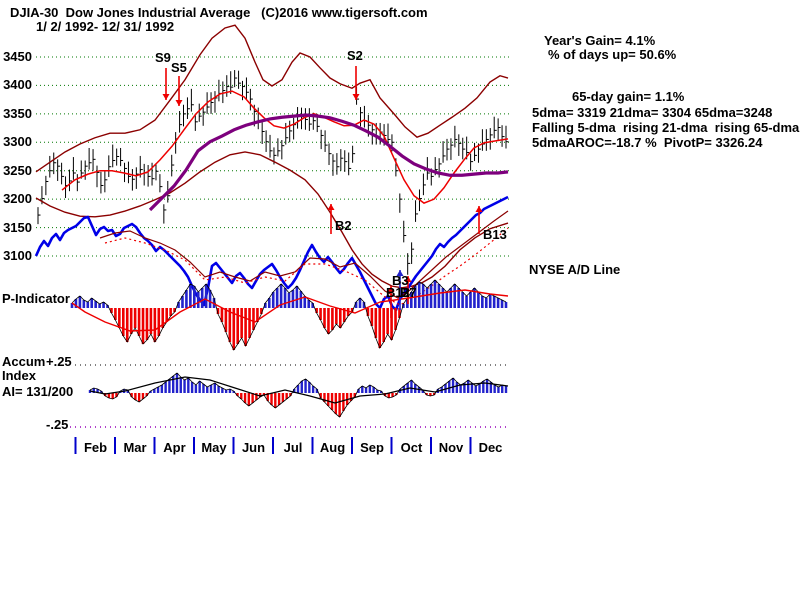 This screenshot has width=800, height=600. Describe the element at coordinates (105, 26) in the screenshot. I see `date-range: 1/ 2/ 1992- 12/ 31/ 1992` at that location.